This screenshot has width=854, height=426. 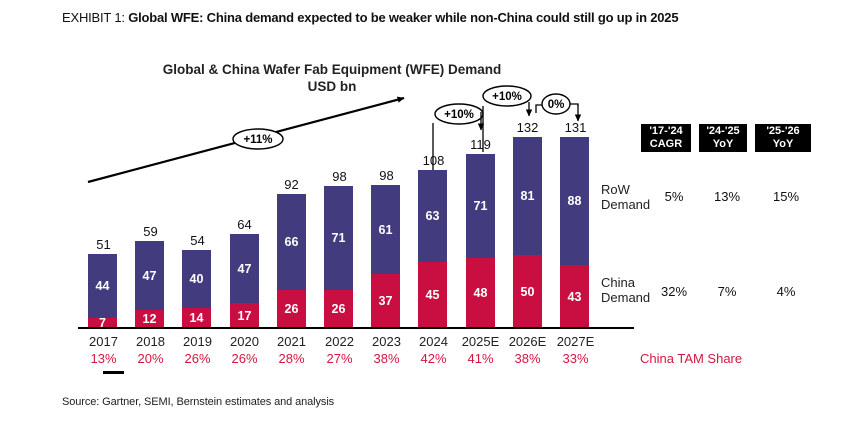 What do you see at coordinates (666, 138) in the screenshot?
I see `table-header-cagr: '17-'24 CAGR` at bounding box center [666, 138].